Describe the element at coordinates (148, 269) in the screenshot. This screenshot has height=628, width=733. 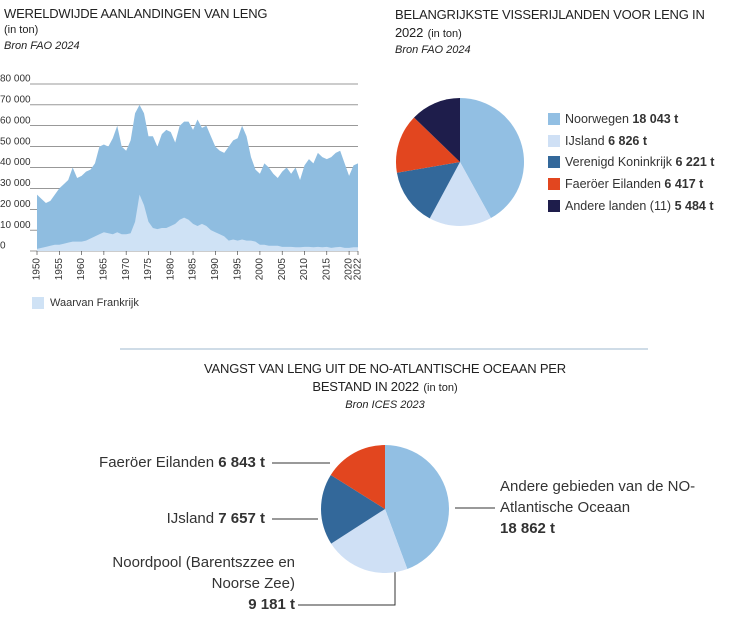
I see `x-tick-label: 1975` at that location.